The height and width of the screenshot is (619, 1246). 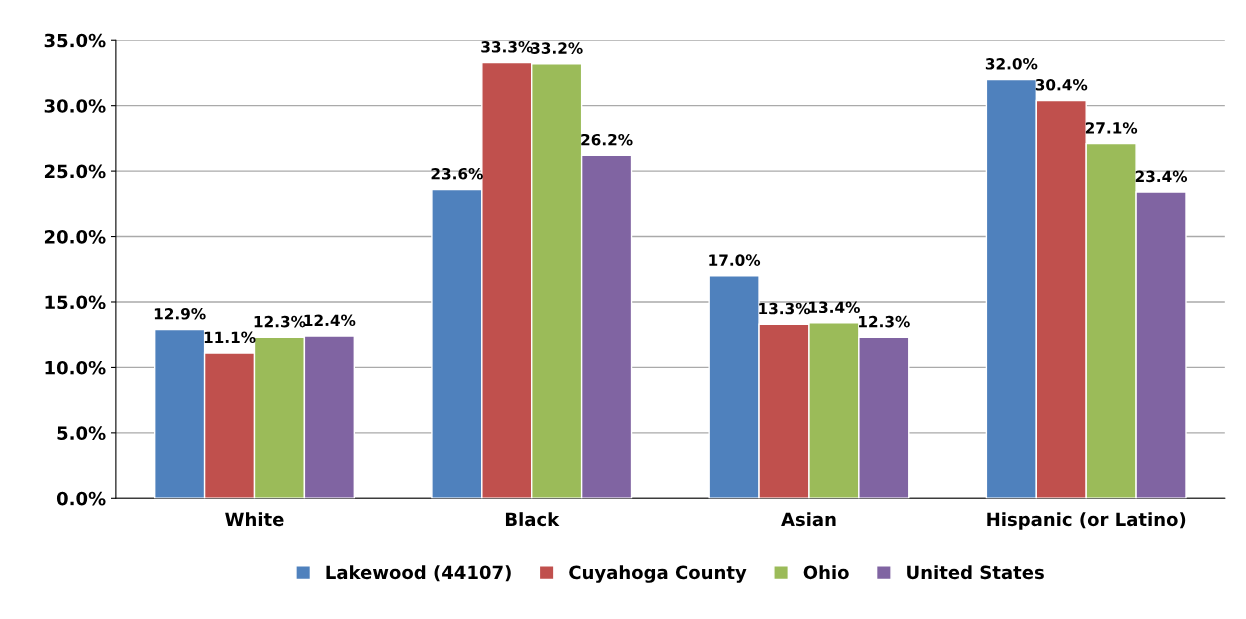 I want to click on data-label: 23.6%, so click(x=457, y=173).